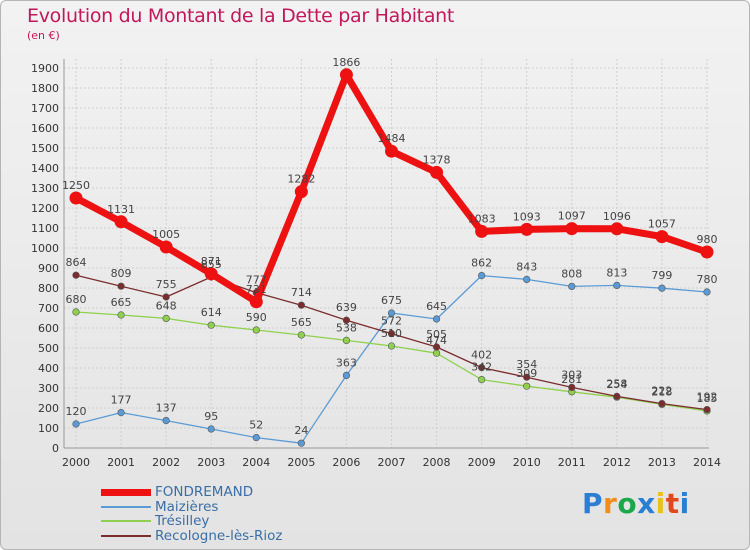 This screenshot has height=550, width=750. What do you see at coordinates (48, 308) in the screenshot?
I see `y-tick-label: 700` at bounding box center [48, 308].